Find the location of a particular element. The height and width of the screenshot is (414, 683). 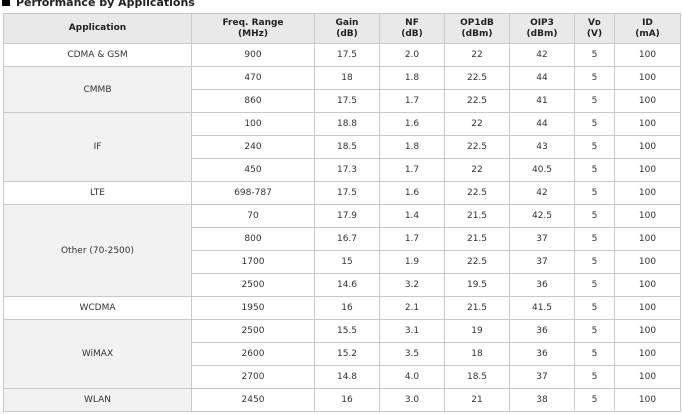

column-header-id: ID (mA) is located at coordinates (647, 28).